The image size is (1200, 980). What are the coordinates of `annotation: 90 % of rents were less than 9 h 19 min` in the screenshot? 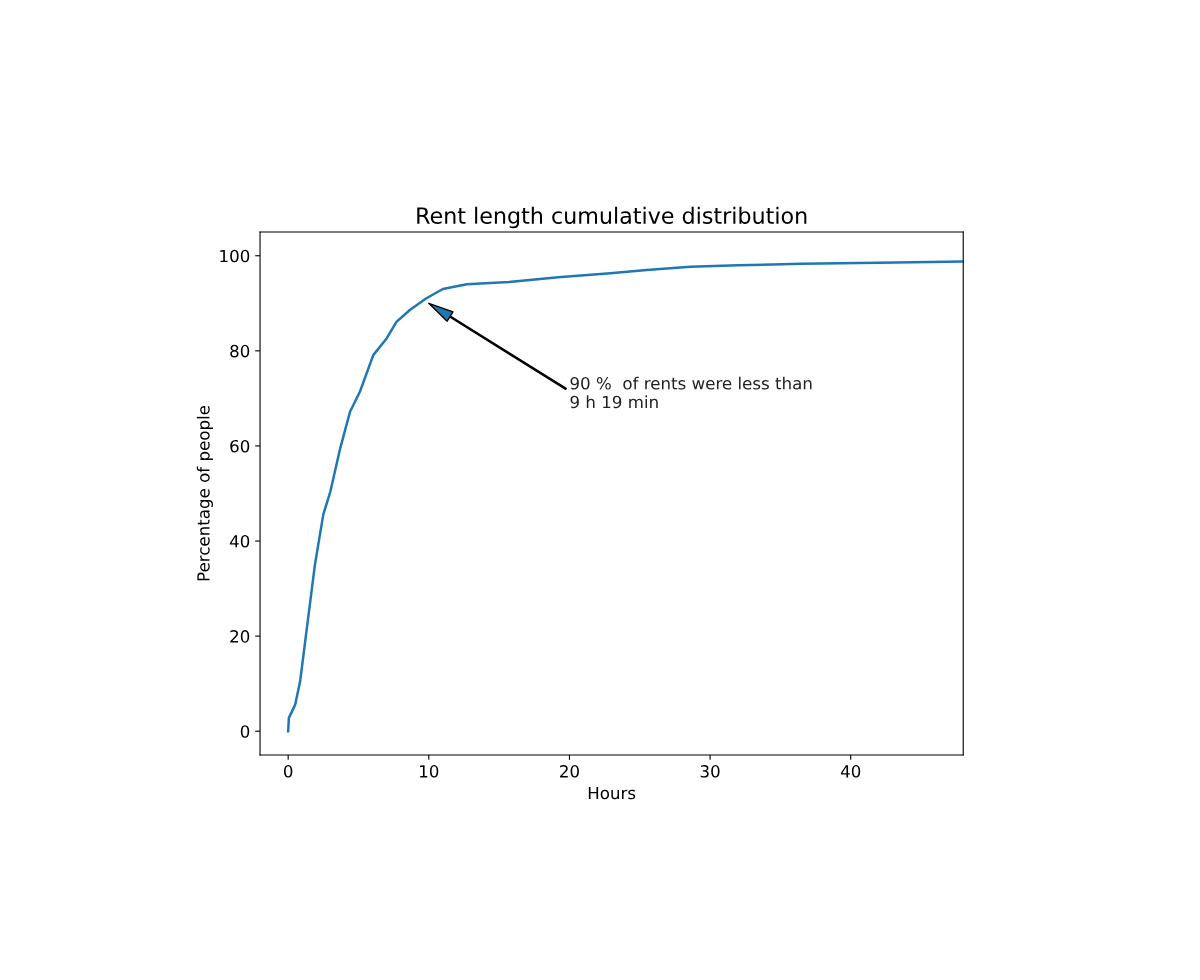 It's located at (691, 392).